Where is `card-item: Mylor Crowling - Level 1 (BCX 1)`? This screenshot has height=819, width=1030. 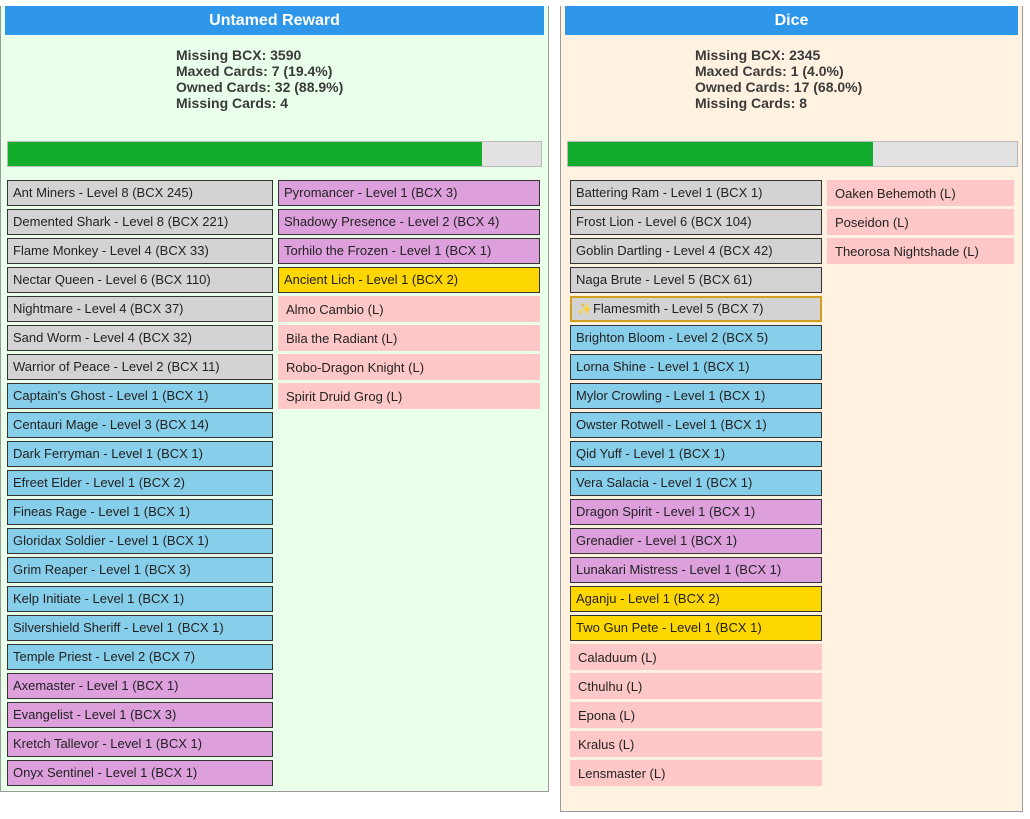 card-item: Mylor Crowling - Level 1 (BCX 1) is located at coordinates (696, 396).